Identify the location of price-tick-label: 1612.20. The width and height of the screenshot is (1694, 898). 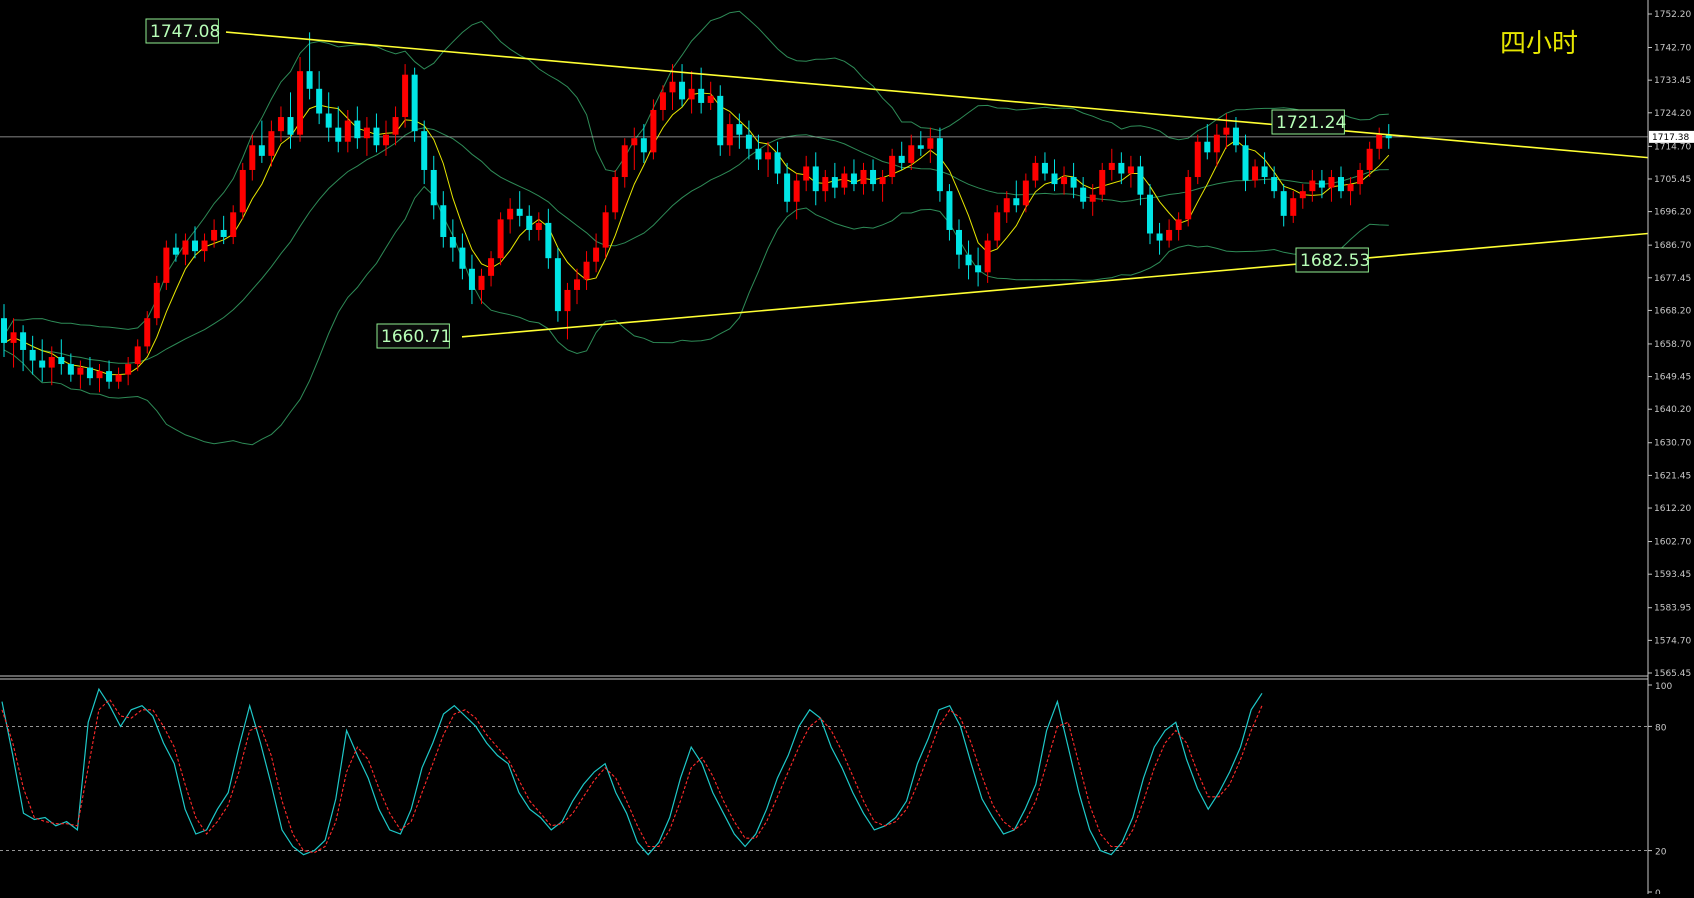
(1672, 509).